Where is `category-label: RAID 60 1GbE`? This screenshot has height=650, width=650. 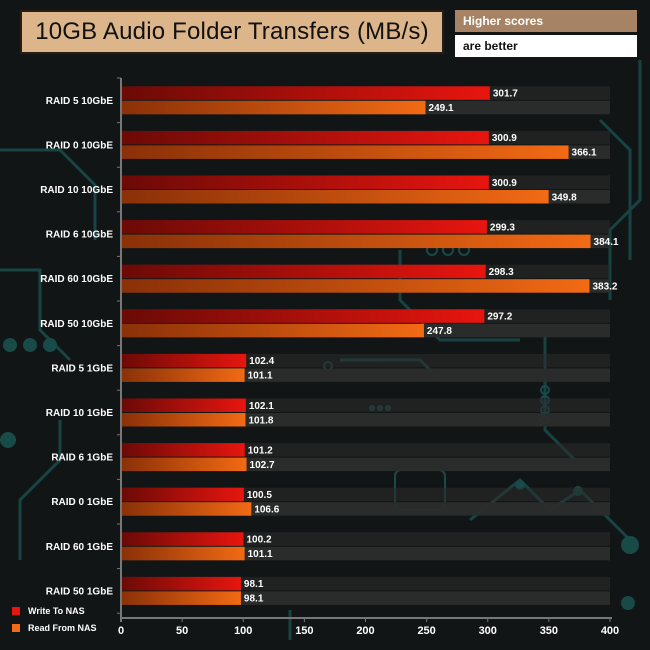 category-label: RAID 60 1GbE is located at coordinates (80, 547).